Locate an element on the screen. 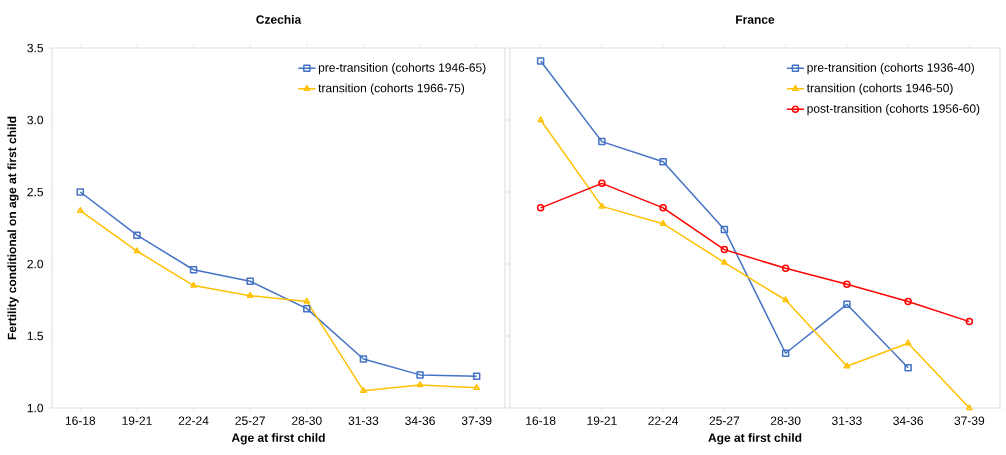 The image size is (1006, 455). legend-label: transition (cohorts 1966-75) is located at coordinates (391, 89).